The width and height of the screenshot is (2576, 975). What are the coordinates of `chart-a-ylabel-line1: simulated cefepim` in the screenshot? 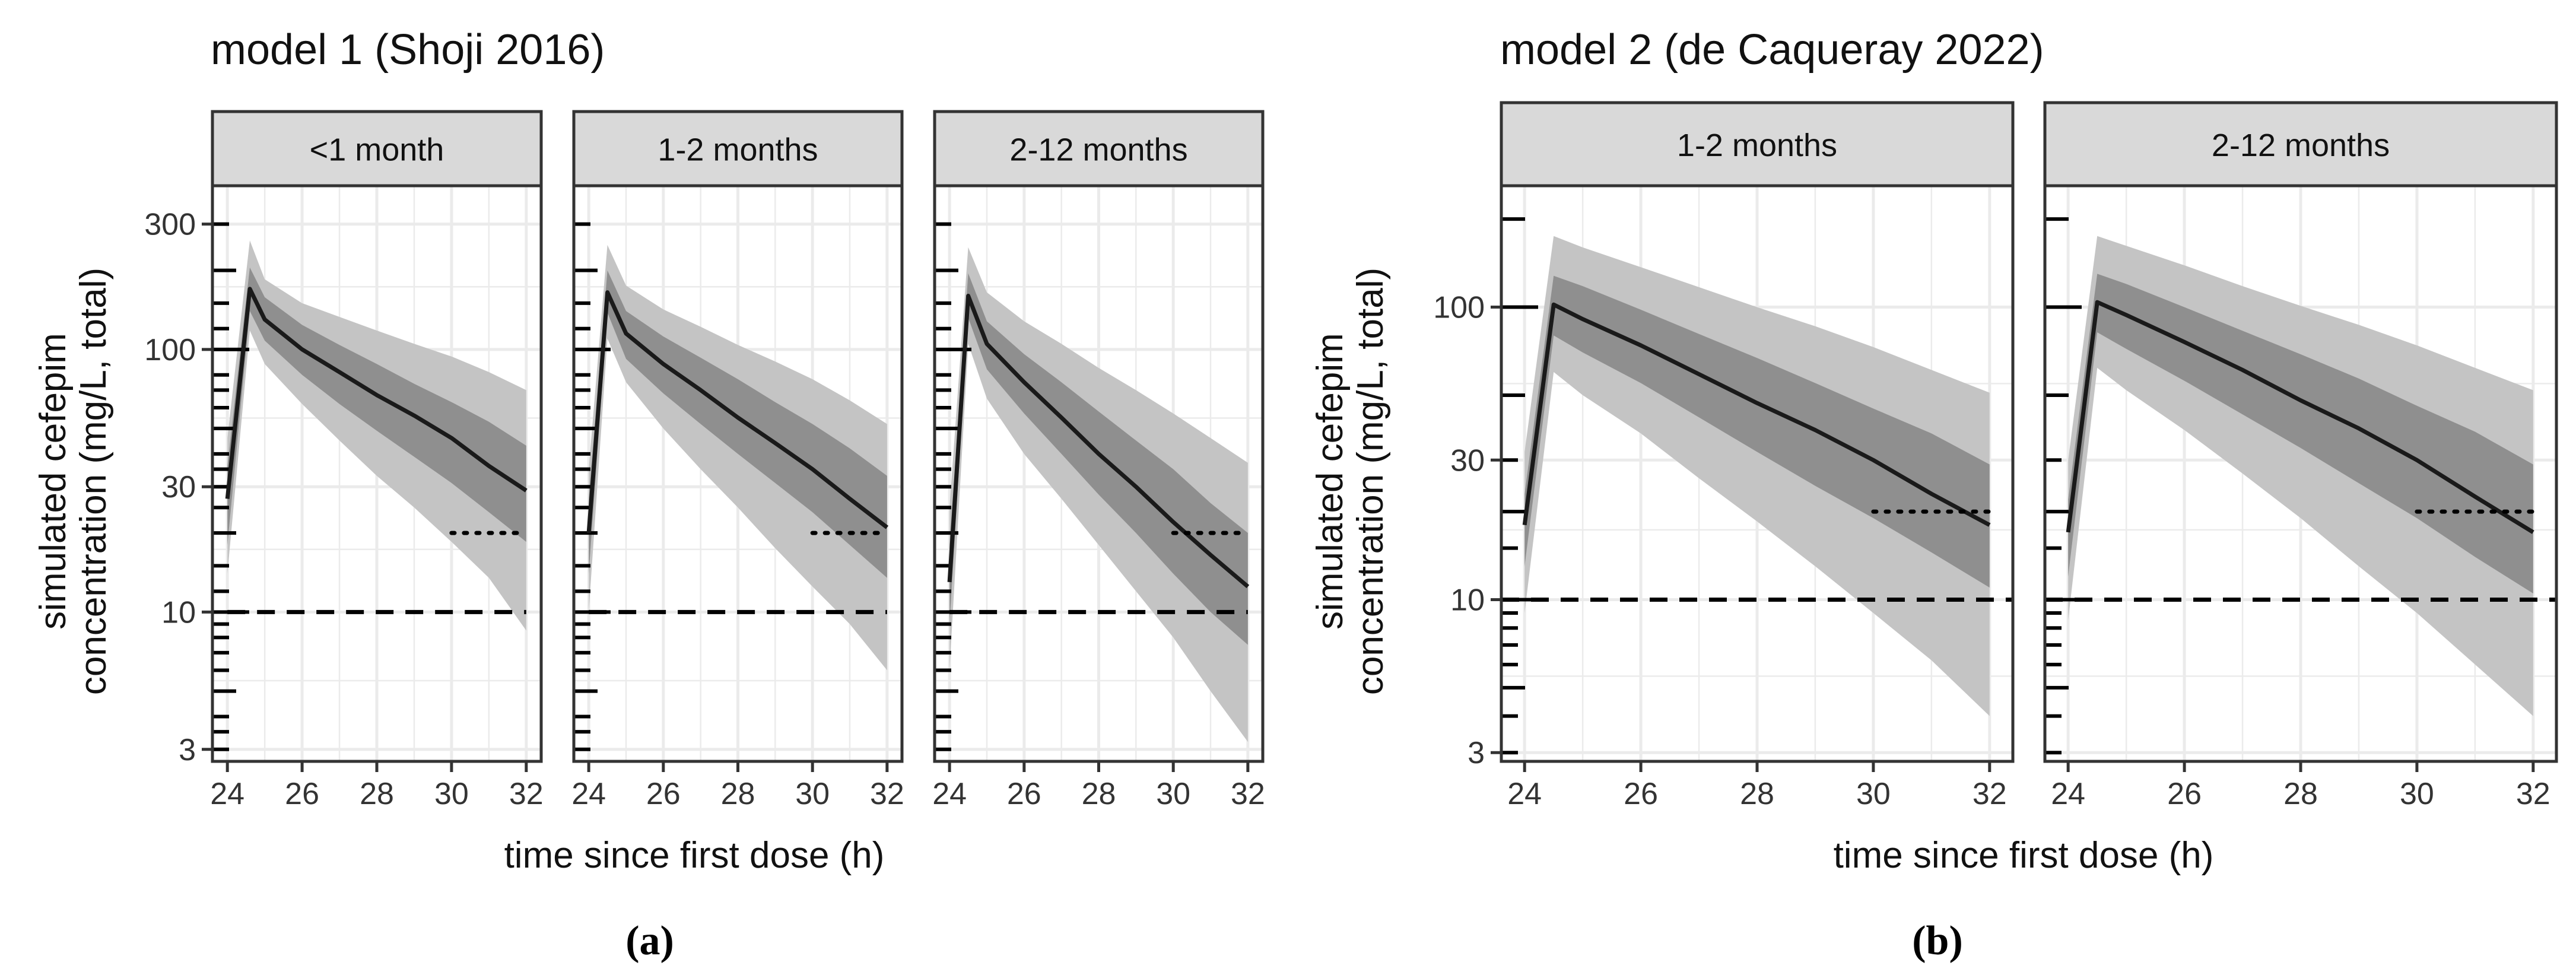 It's located at (53, 481).